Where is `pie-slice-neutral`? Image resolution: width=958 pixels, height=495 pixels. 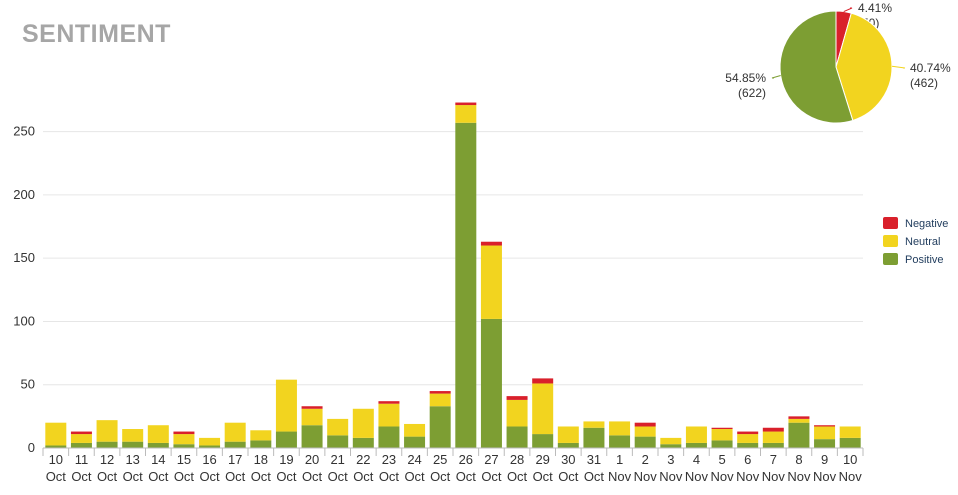 pie-slice-neutral is located at coordinates (864, 67).